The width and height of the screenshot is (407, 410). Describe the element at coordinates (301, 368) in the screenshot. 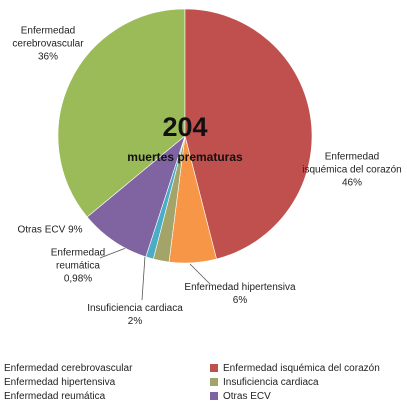

I see `legend-label: Enfermedad isquémica del corazón` at that location.